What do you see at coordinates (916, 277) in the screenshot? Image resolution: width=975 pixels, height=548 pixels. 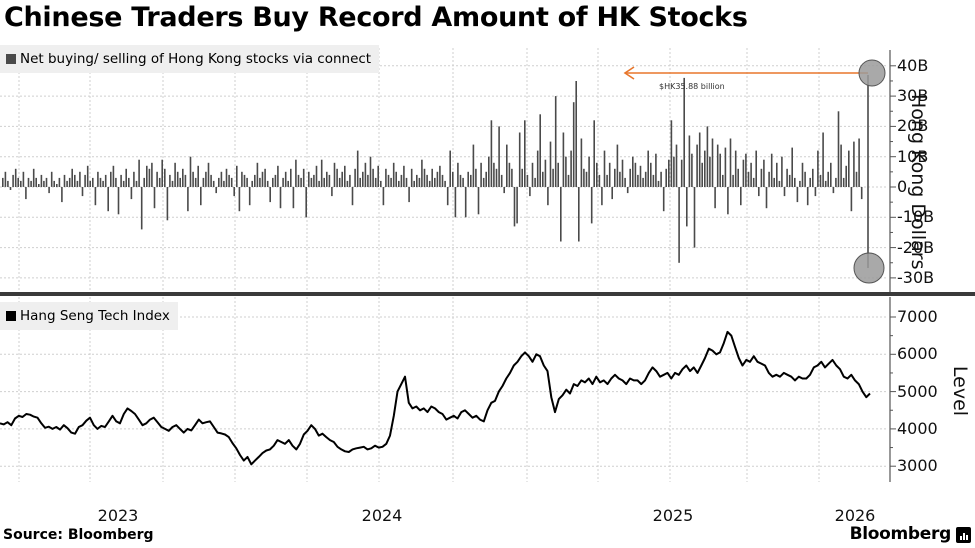 I see `y-tick-label-top: -30B` at bounding box center [916, 277].